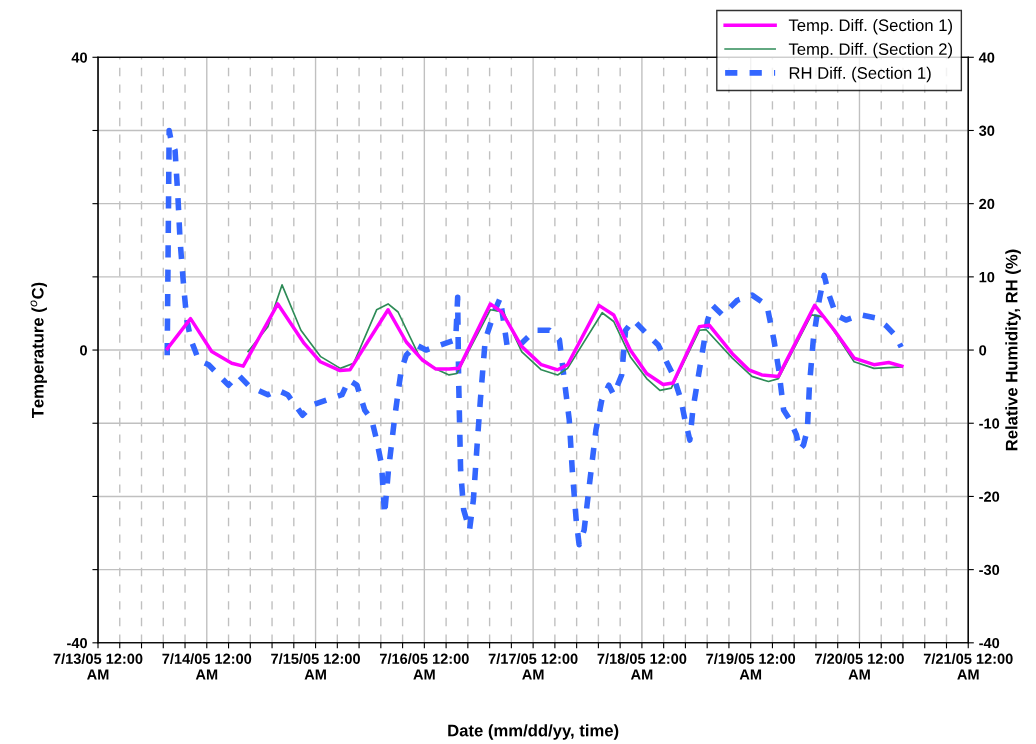 This screenshot has width=1036, height=744. Describe the element at coordinates (989, 570) in the screenshot. I see `y2-tick-label: -30` at that location.